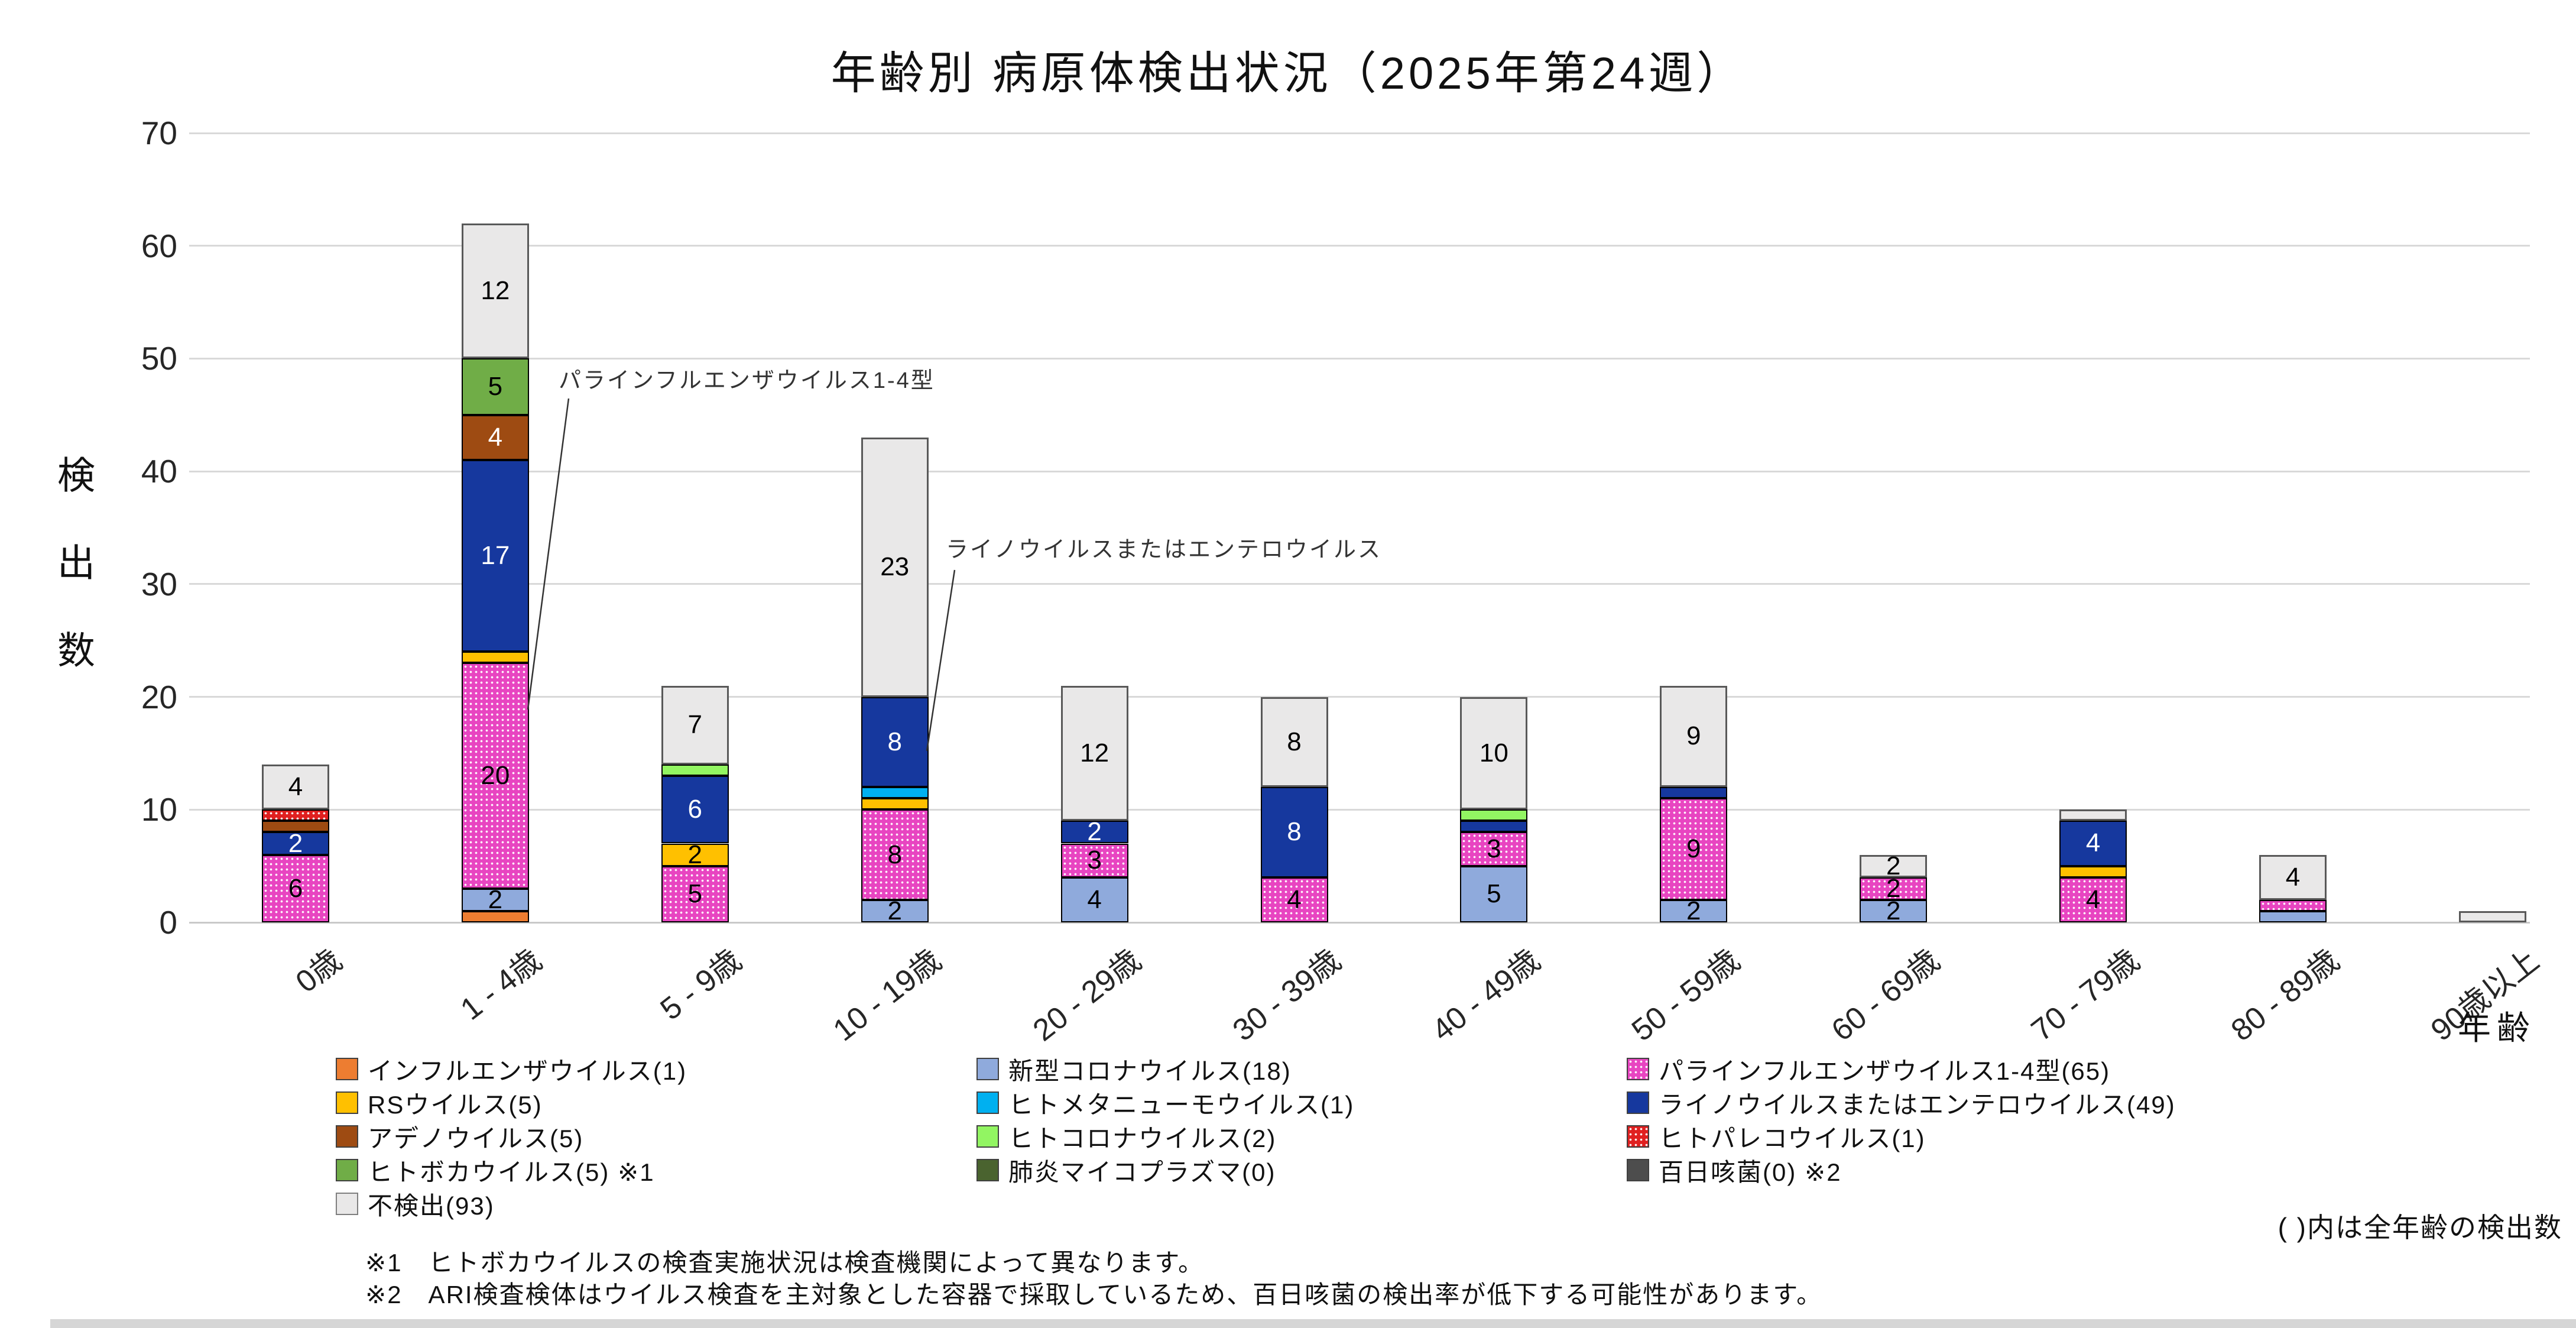 The image size is (2576, 1328). Describe the element at coordinates (1694, 793) in the screenshot. I see `bar-segment-50 - 59歳-ライノウイルスまたはエンテロウイルス` at that location.